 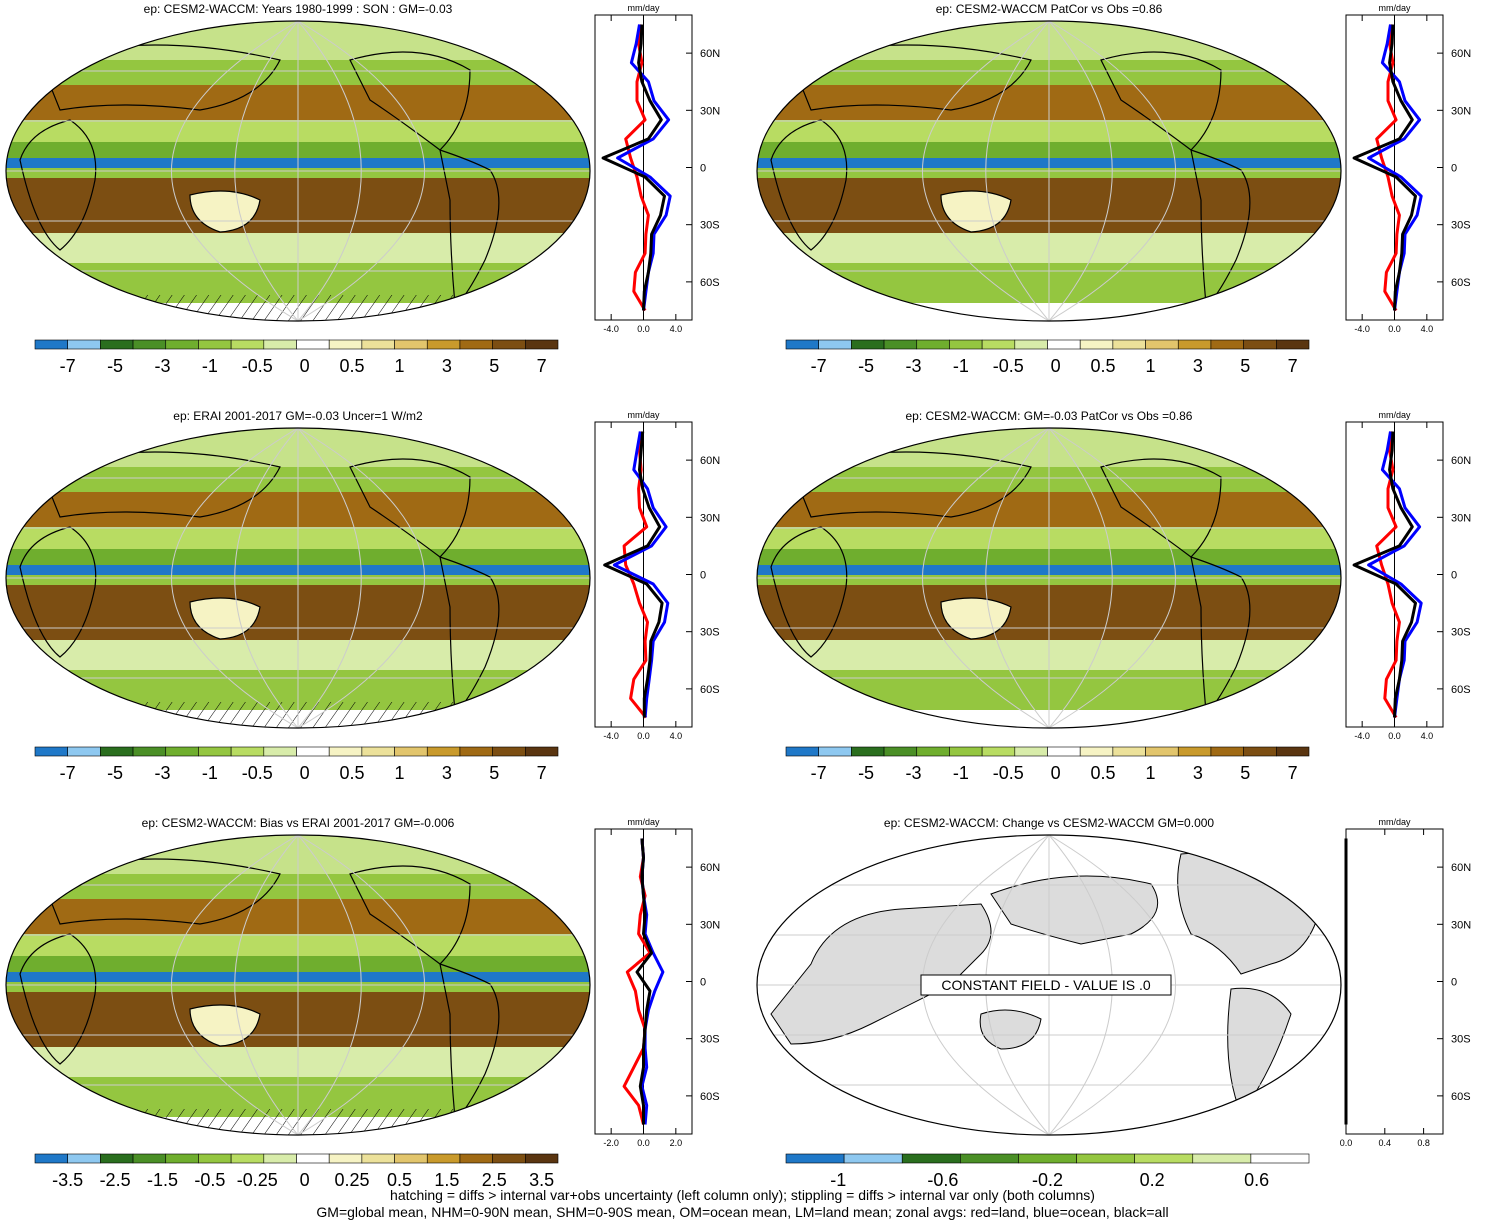 What do you see at coordinates (710, 1040) in the screenshot?
I see `zonal-ytick-label: 30S` at bounding box center [710, 1040].